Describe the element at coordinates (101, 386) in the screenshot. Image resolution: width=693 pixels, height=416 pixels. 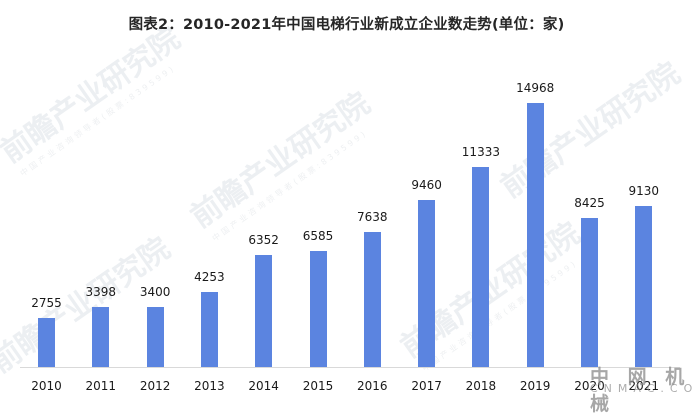
I see `x-tick-label: 2011` at that location.